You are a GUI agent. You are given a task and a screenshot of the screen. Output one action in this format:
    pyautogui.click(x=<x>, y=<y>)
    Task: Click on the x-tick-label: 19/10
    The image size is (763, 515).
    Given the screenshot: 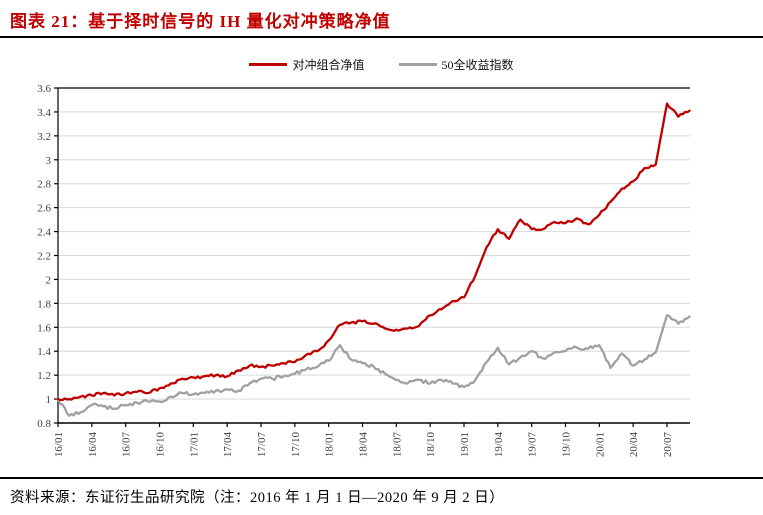 What is the action you would take?
    pyautogui.click(x=567, y=445)
    